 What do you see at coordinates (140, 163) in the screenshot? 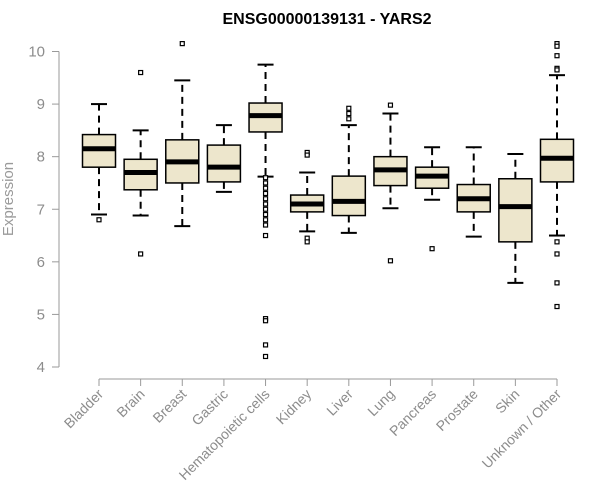
I see `box-brain` at bounding box center [140, 163].